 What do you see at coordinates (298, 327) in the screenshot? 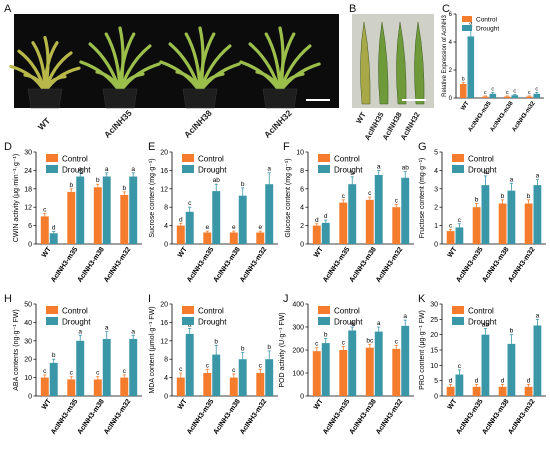
I see `y-tick-label: 300` at bounding box center [298, 327].